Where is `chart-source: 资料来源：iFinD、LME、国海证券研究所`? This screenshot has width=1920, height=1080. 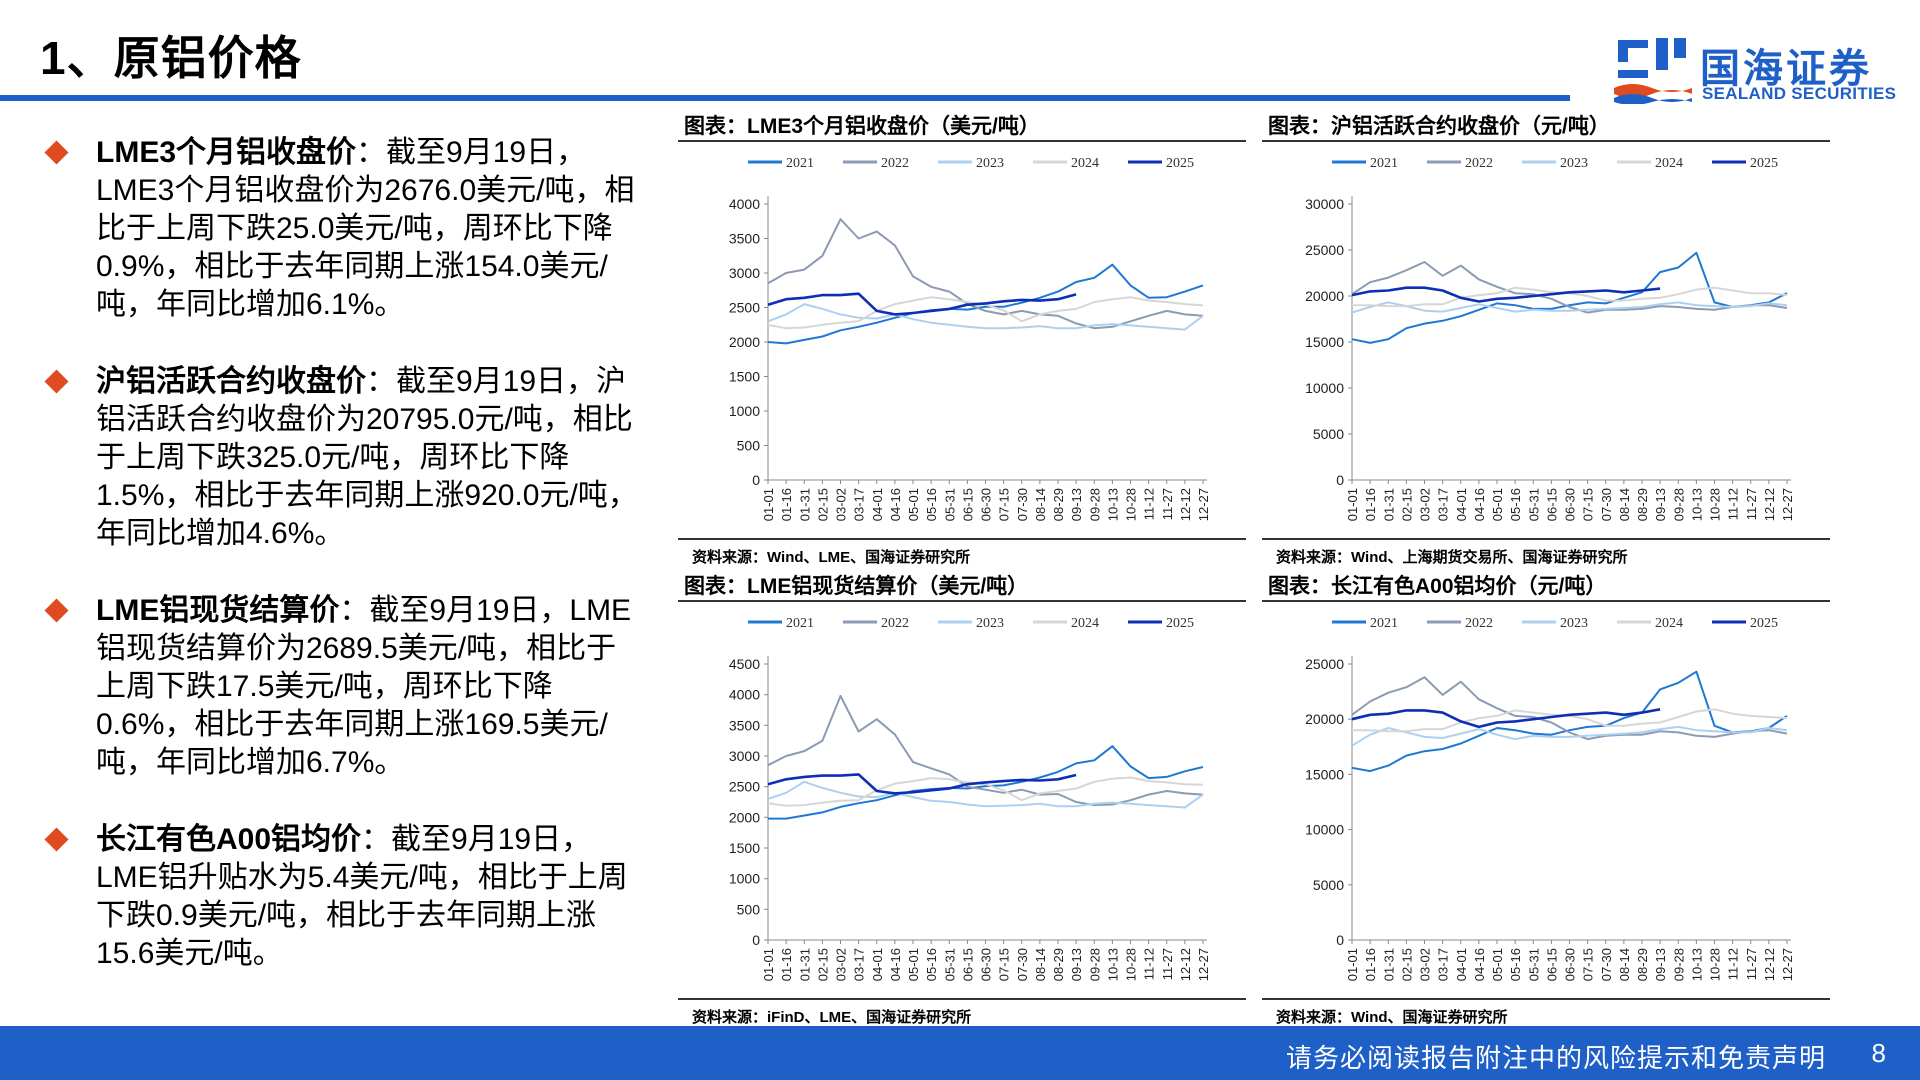
chart-source: 资料来源：iFinD、LME、国海证券研究所 is located at coordinates (832, 1017).